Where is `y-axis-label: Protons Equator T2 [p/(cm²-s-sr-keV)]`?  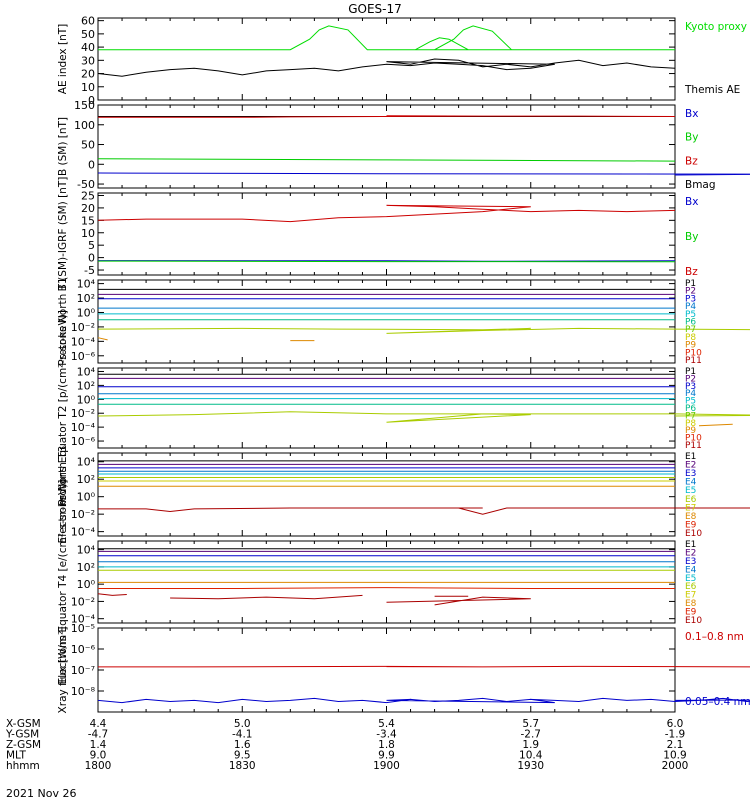
y-axis-label: Protons Equator T2 [p/(cm²-s-sr-keV)] is located at coordinates (63, 408).